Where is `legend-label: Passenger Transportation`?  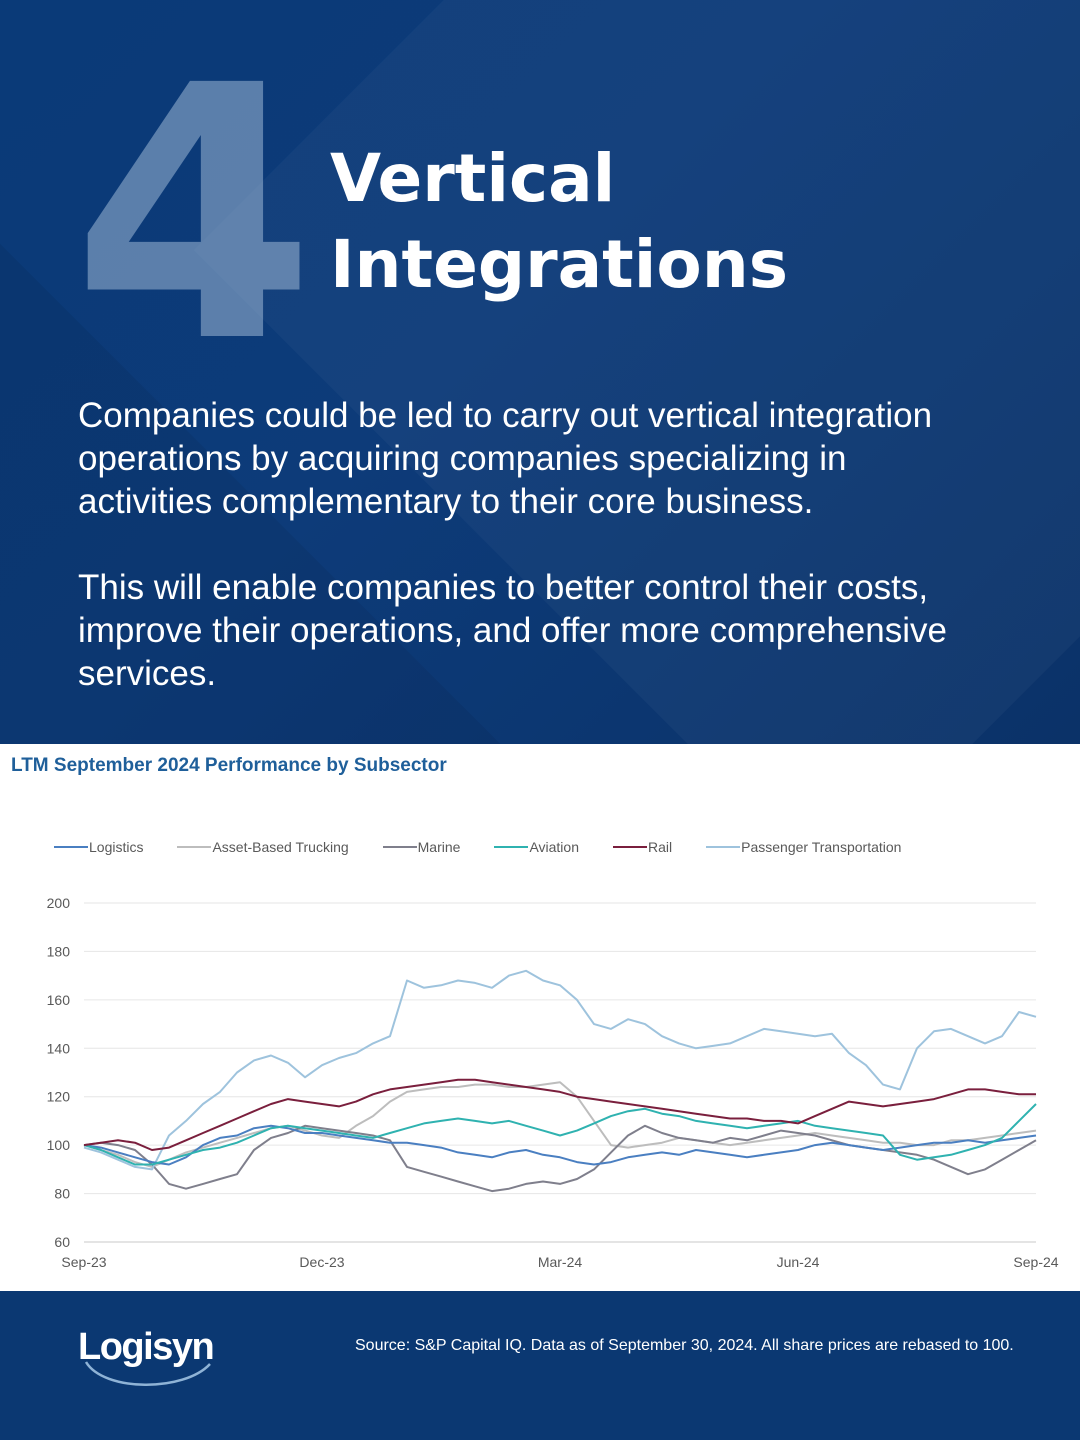 legend-label: Passenger Transportation is located at coordinates (821, 847).